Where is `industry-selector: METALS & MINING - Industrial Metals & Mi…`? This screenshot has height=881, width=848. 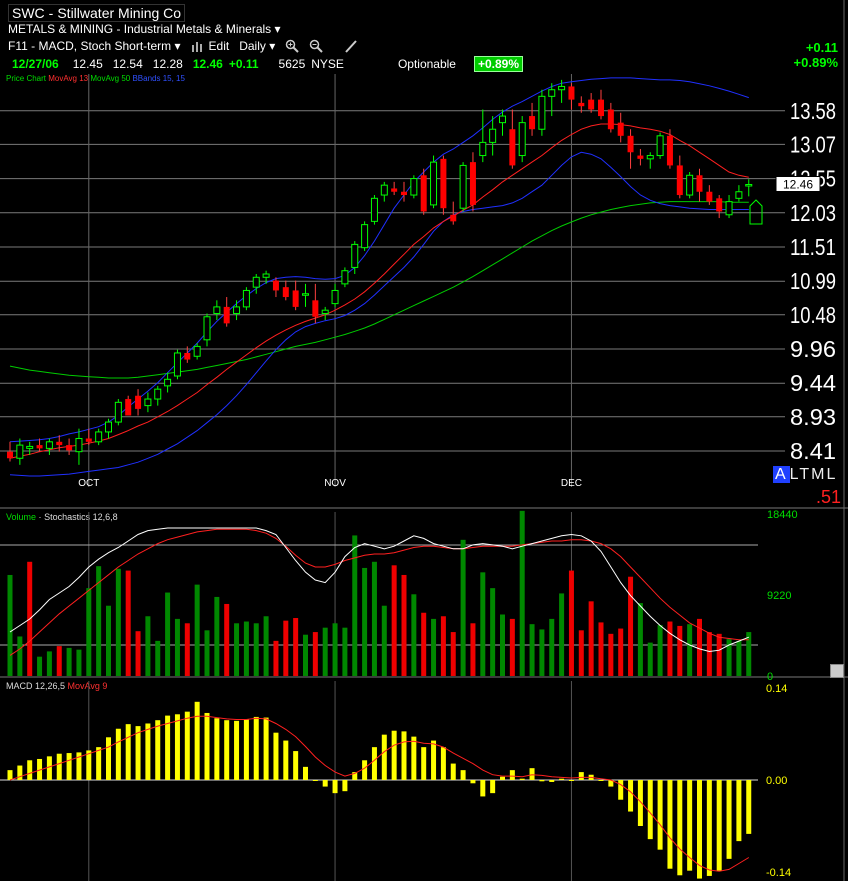
industry-selector: METALS & MINING - Industrial Metals & Mi… is located at coordinates (144, 29).